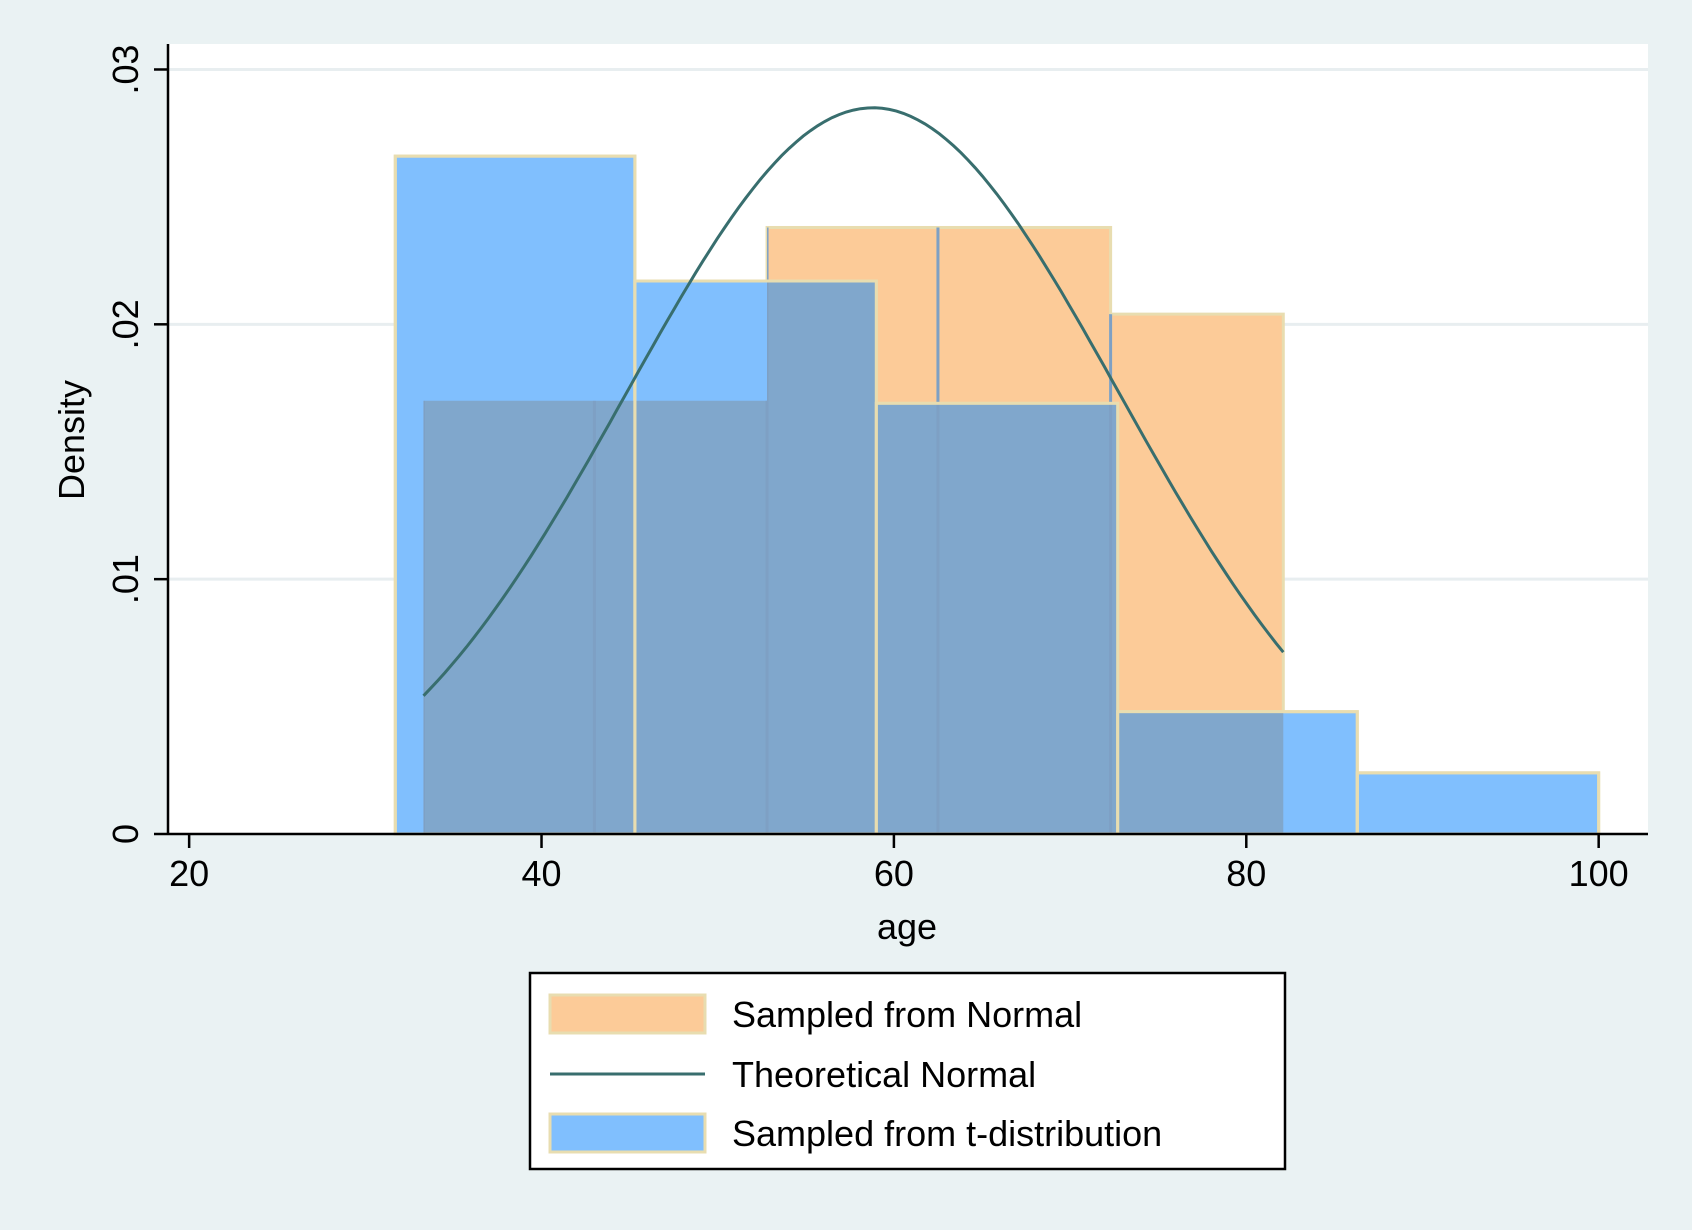 This screenshot has height=1230, width=1692. What do you see at coordinates (1246, 873) in the screenshot?
I see `x-tick-label: 80` at bounding box center [1246, 873].